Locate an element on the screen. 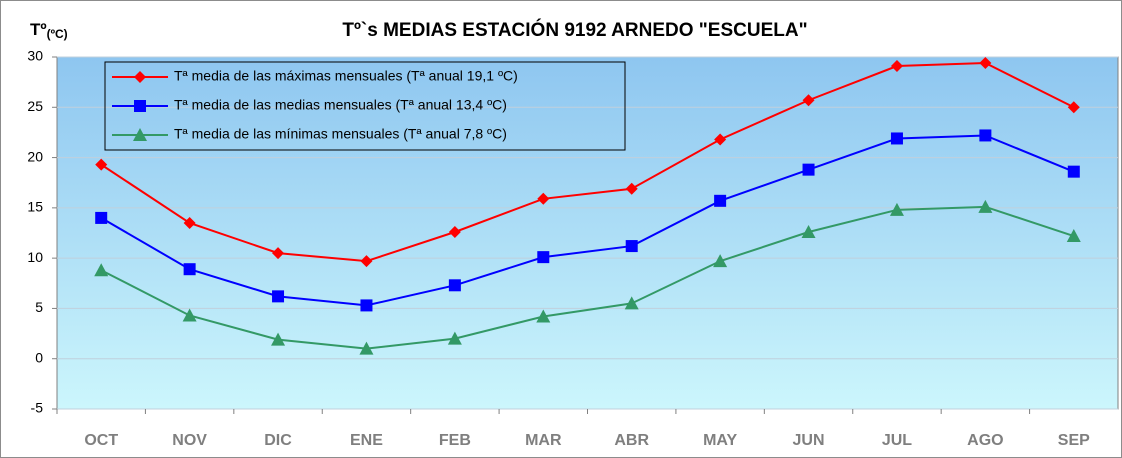  y-tick-label: 30 is located at coordinates (35, 56).